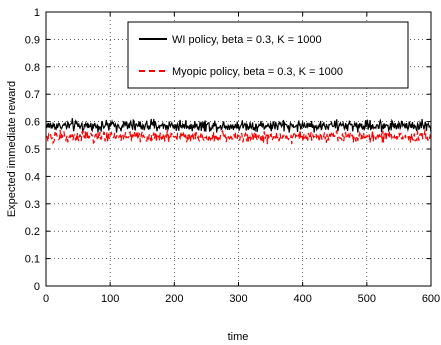 The width and height of the screenshot is (441, 345). I want to click on x-tick-label: 100, so click(110, 299).